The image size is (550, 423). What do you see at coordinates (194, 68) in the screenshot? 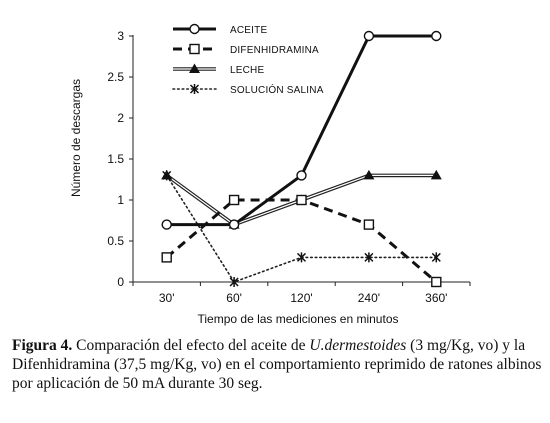
I see `legend-marker-leche` at bounding box center [194, 68].